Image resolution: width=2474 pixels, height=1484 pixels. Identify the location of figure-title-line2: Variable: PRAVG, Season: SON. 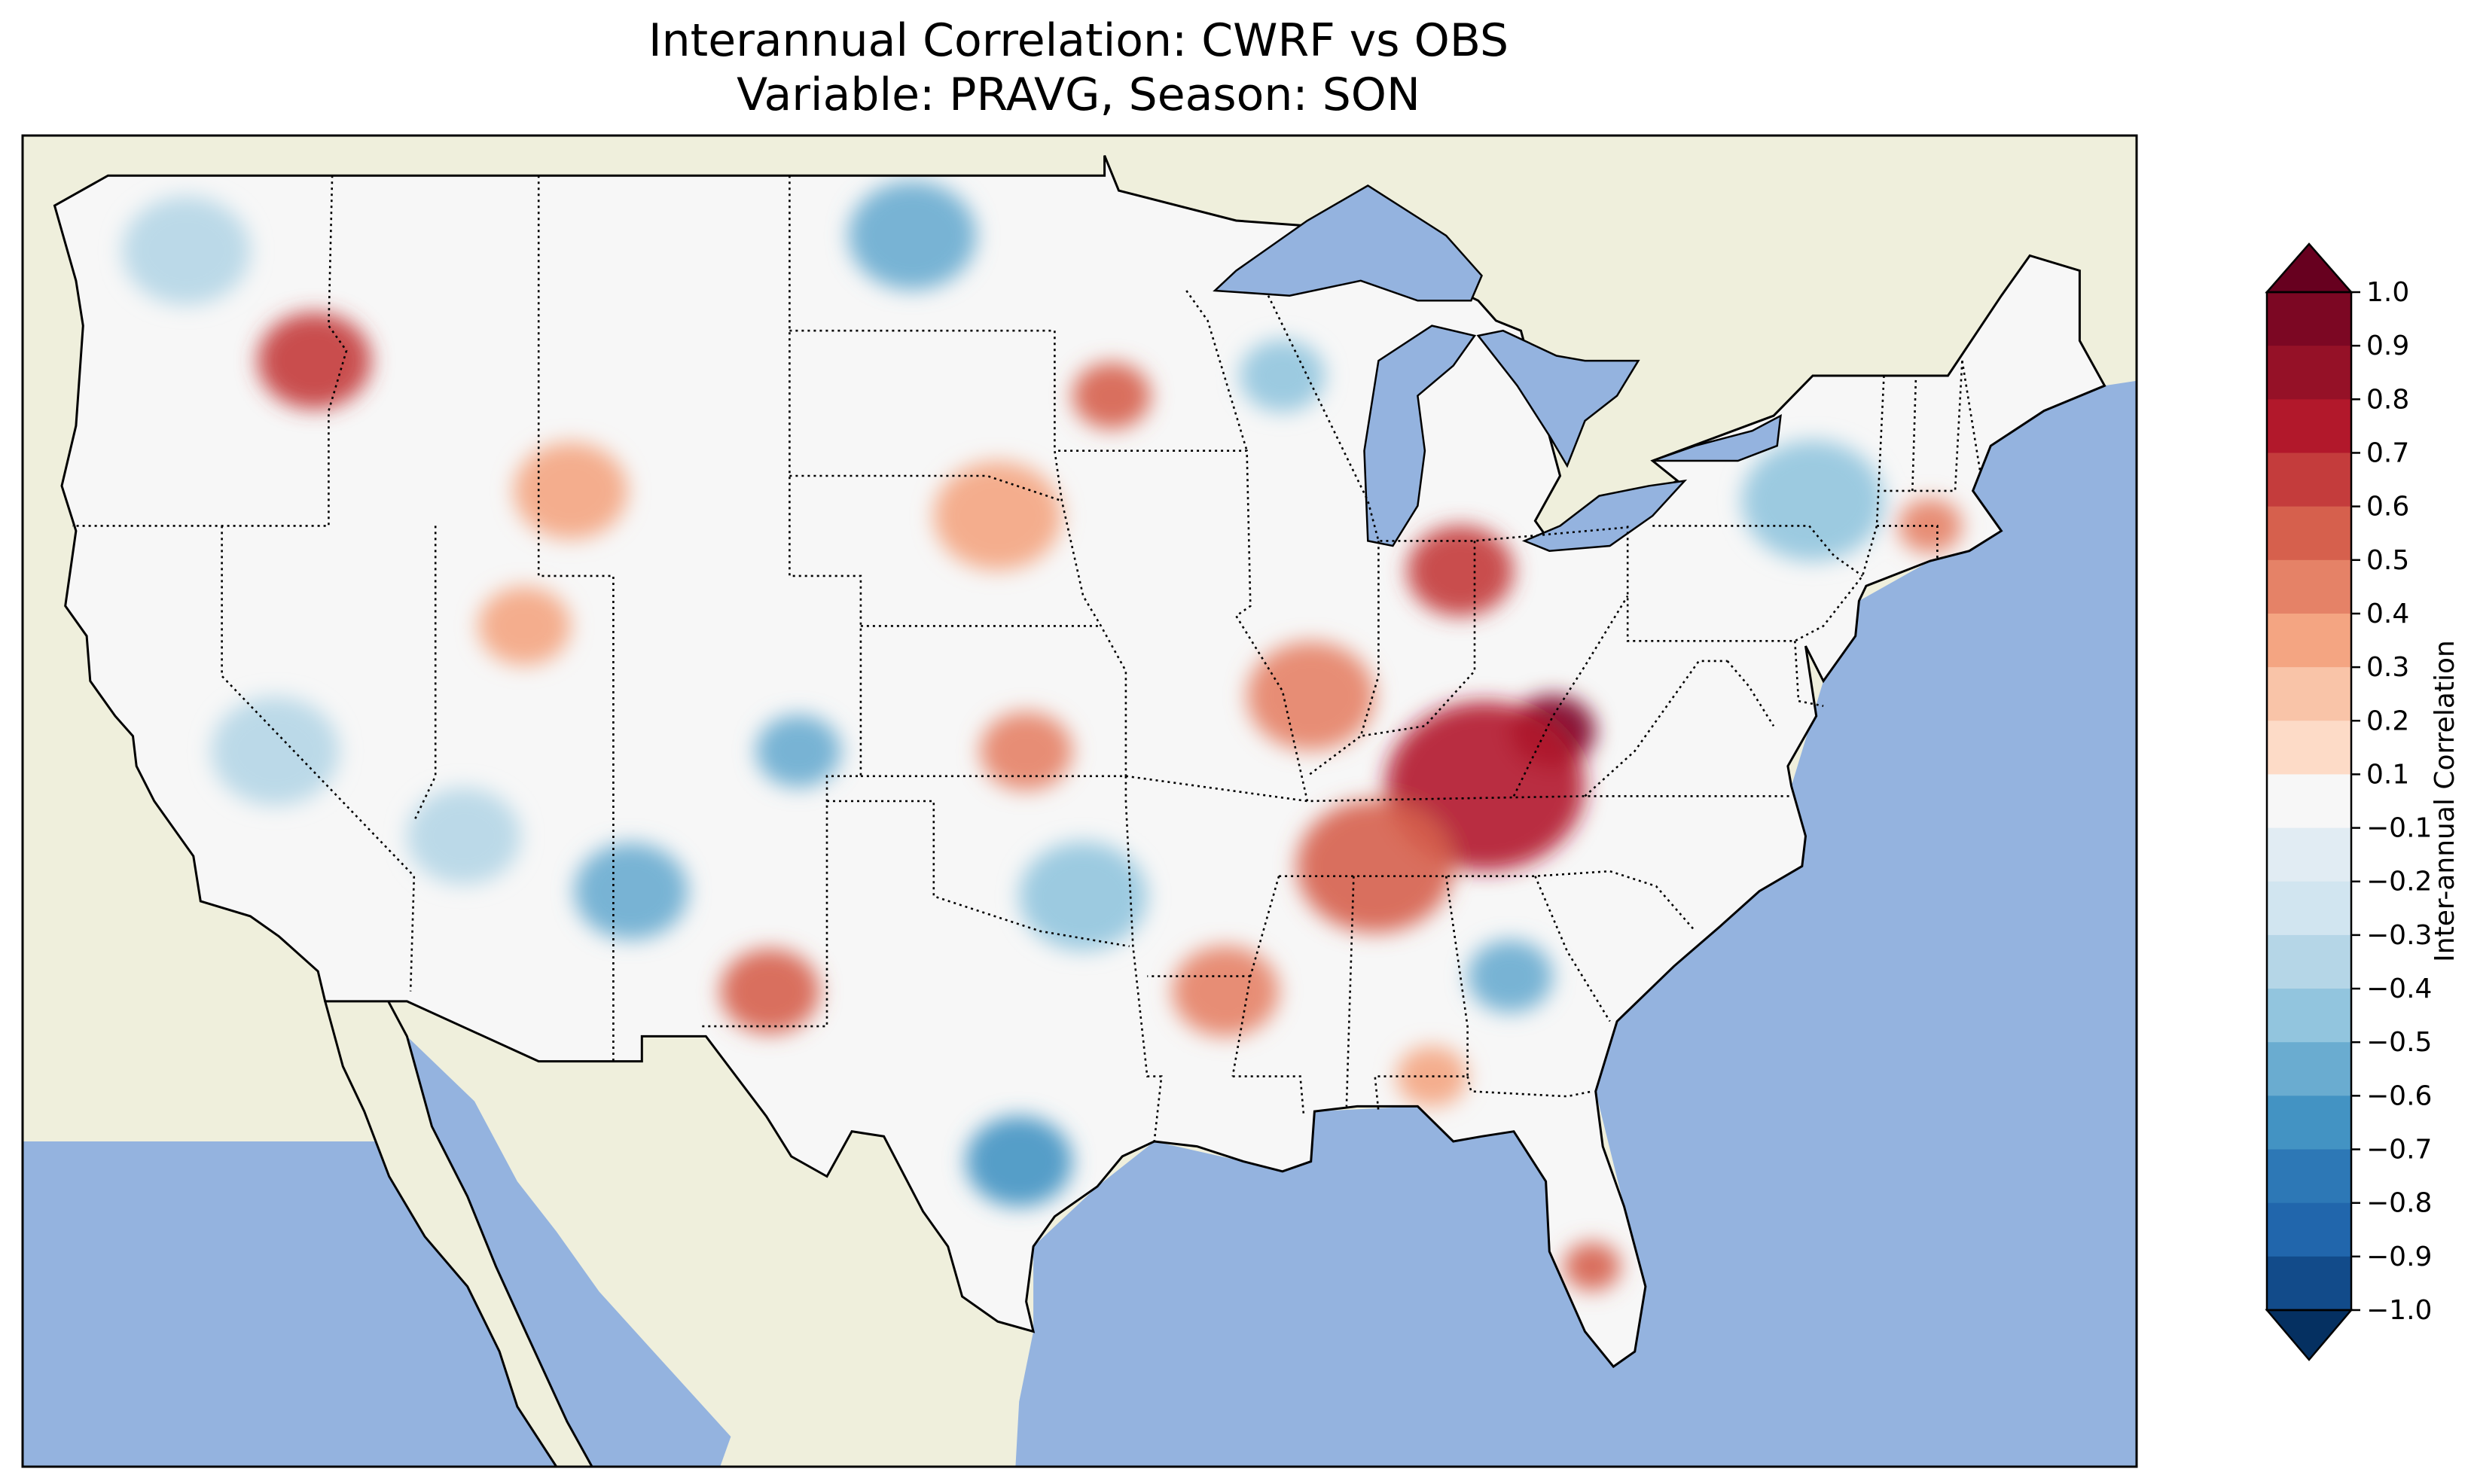
(1078, 95).